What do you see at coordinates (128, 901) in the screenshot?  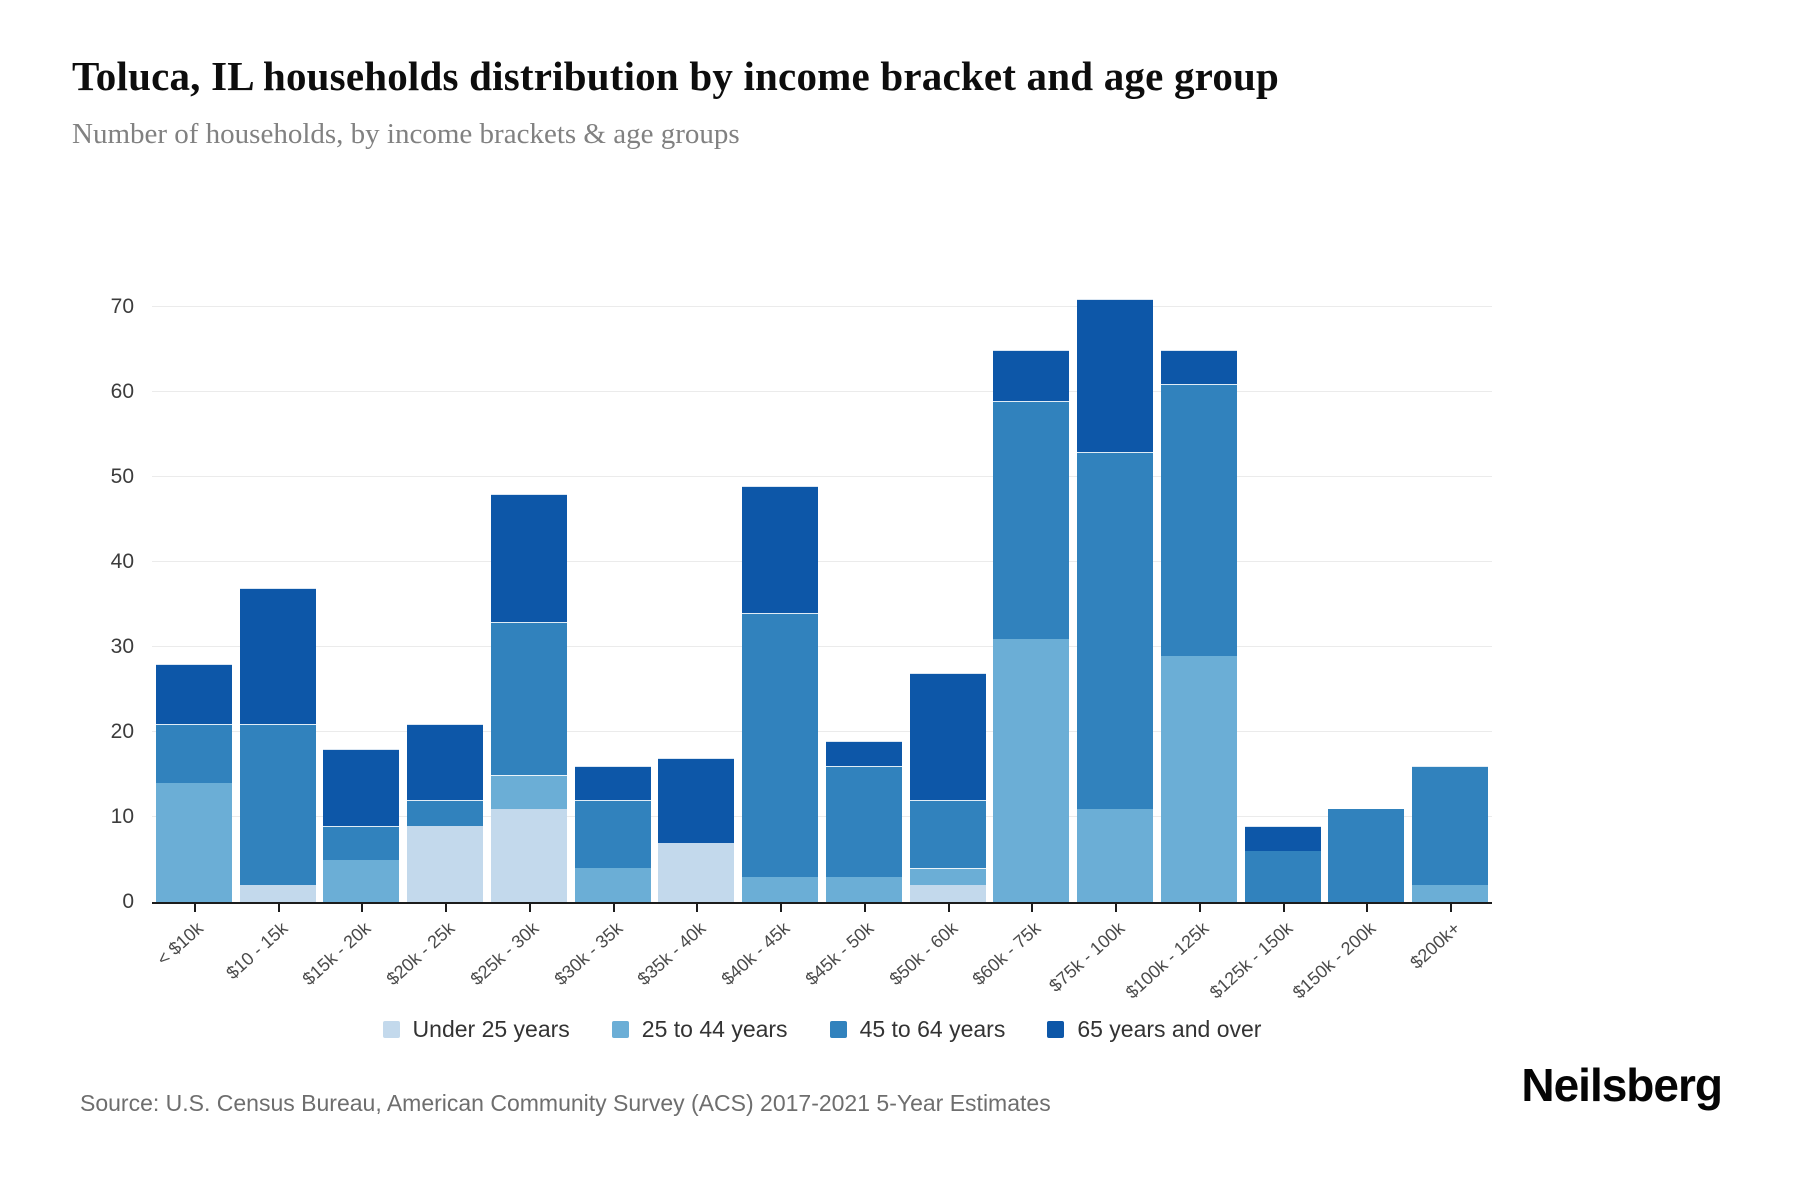 I see `y-axis-tick-label: 0` at bounding box center [128, 901].